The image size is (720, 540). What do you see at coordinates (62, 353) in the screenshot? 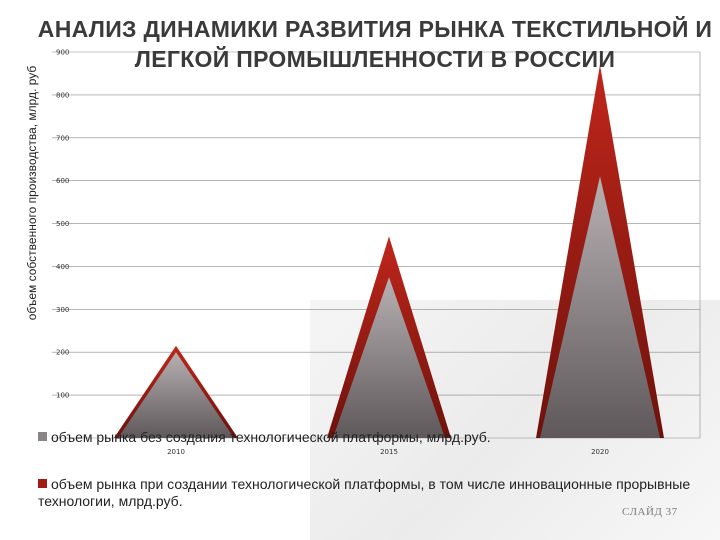
I see `y-tick-label: 200` at bounding box center [62, 353].